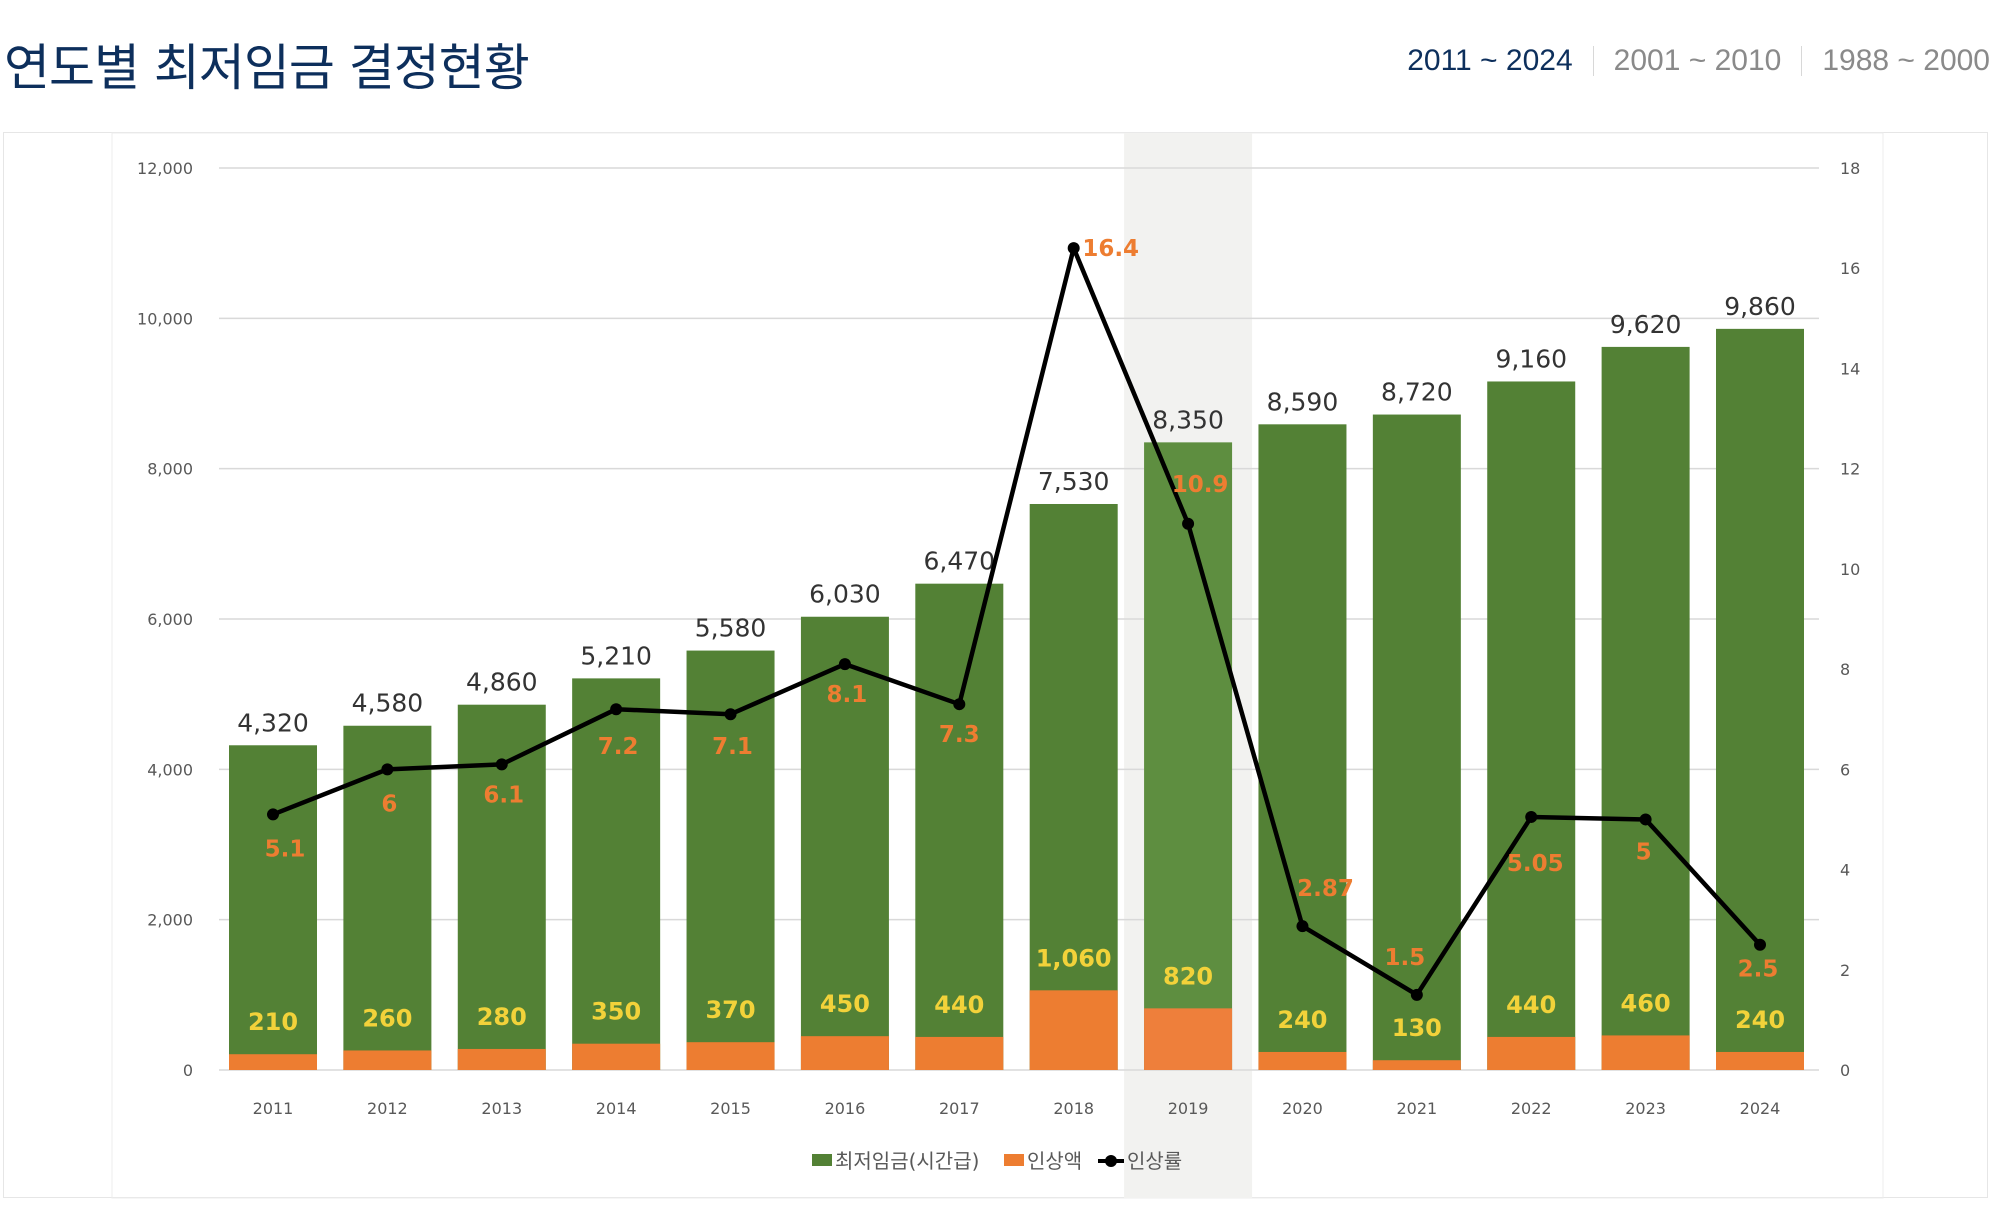 The height and width of the screenshot is (1209, 2000). What do you see at coordinates (1850, 168) in the screenshot?
I see `y-right-tick-label: 18` at bounding box center [1850, 168].